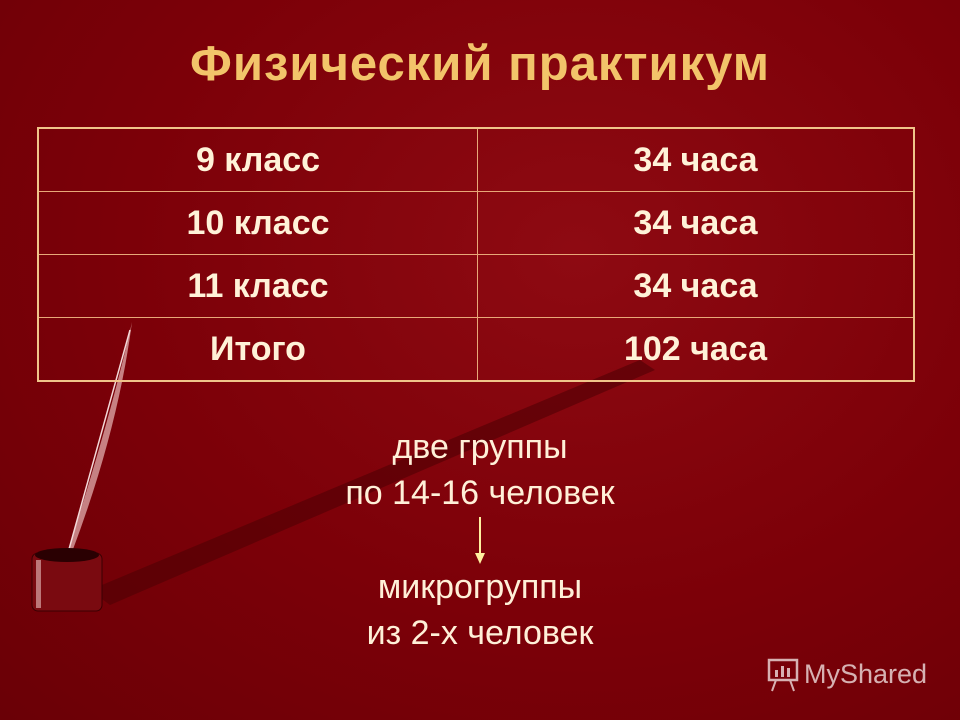 The height and width of the screenshot is (720, 960). I want to click on watermark-text: MyShared, so click(866, 673).